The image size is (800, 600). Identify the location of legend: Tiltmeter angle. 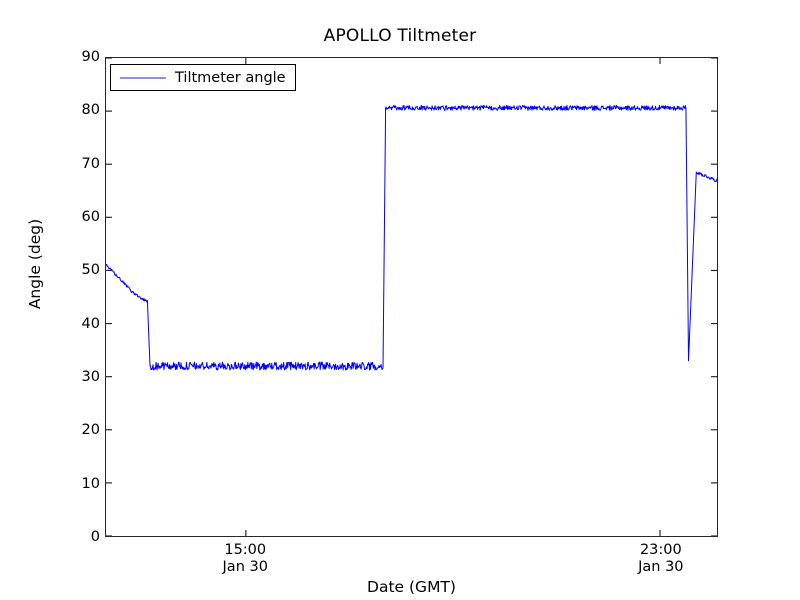
(203, 77).